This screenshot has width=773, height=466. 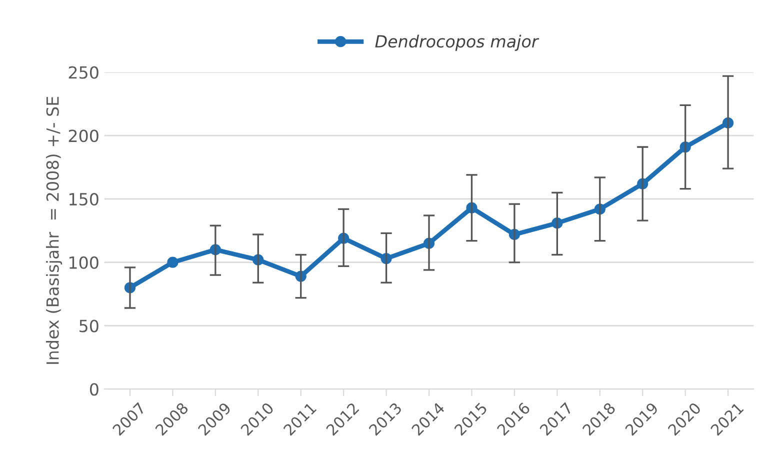 What do you see at coordinates (457, 42) in the screenshot?
I see `legend-label: Dendrocopos major` at bounding box center [457, 42].